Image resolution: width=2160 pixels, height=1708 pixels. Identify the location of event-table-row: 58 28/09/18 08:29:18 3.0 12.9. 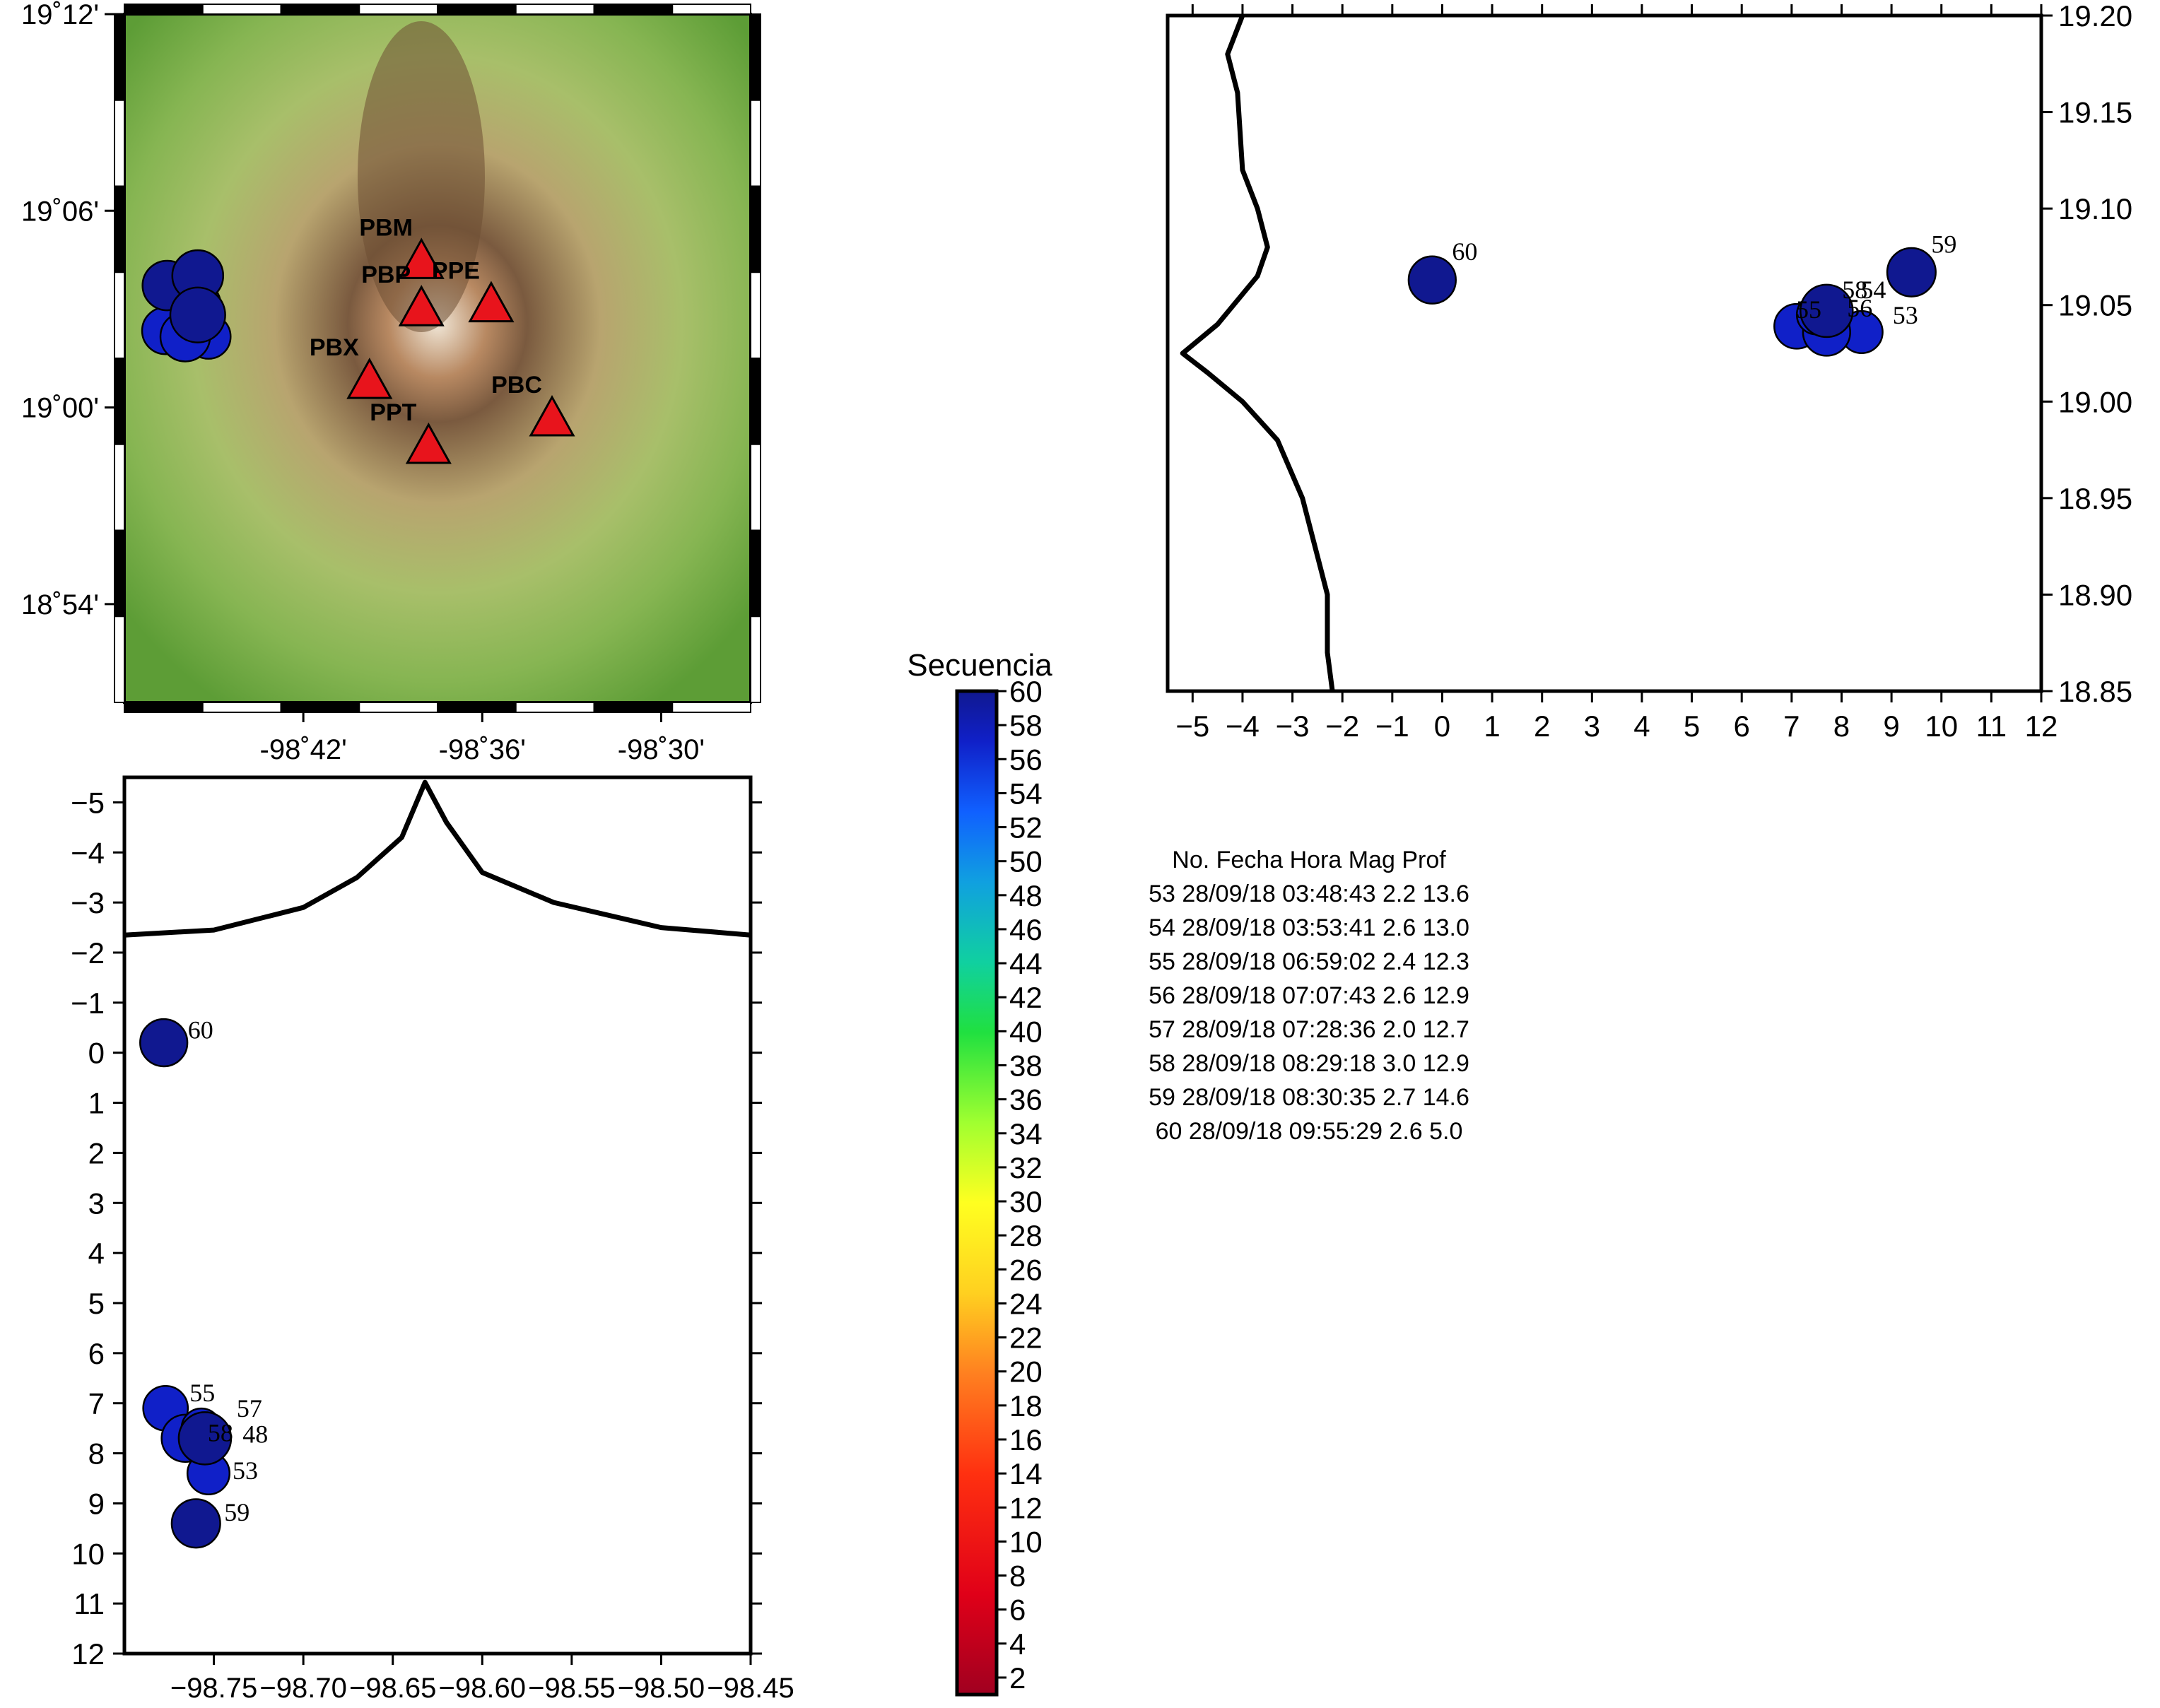
(1309, 1064).